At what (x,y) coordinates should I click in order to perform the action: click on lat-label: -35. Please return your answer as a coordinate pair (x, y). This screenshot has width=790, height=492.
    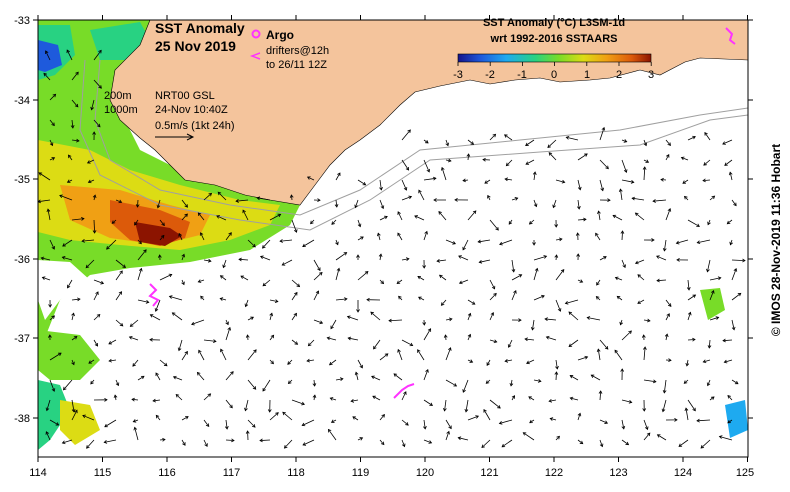
    Looking at the image, I should click on (22, 180).